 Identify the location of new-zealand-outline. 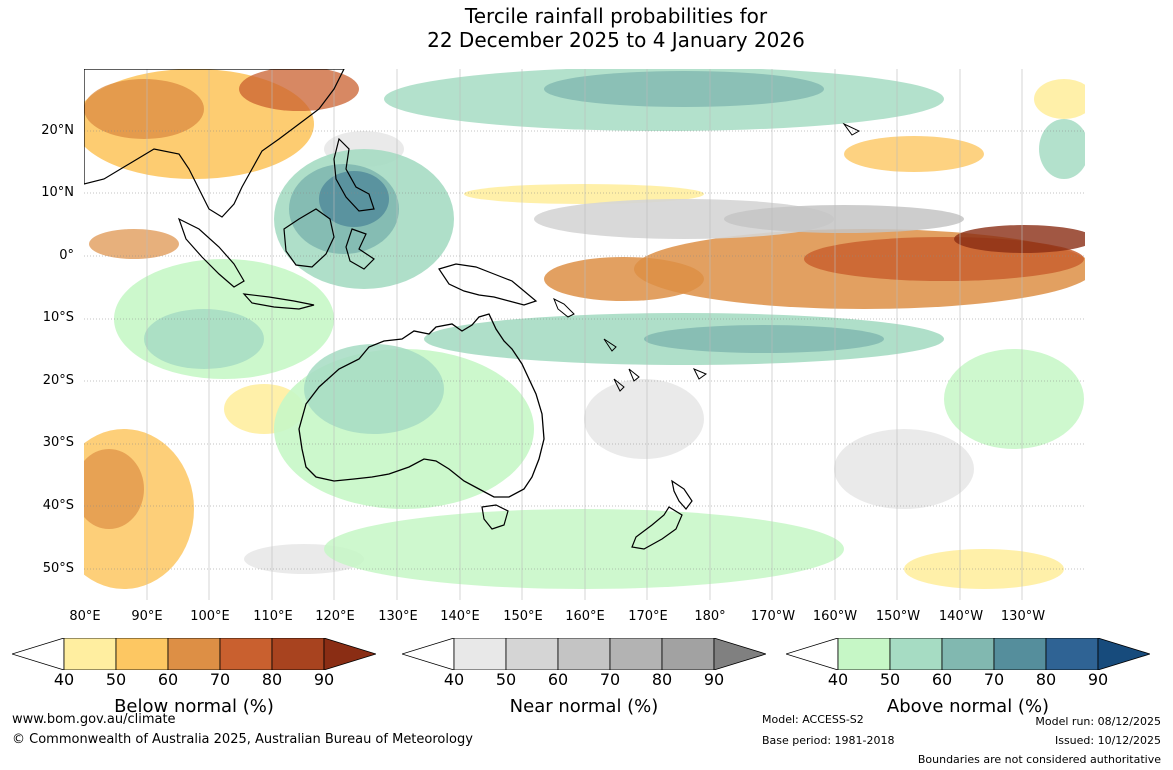
(662, 514).